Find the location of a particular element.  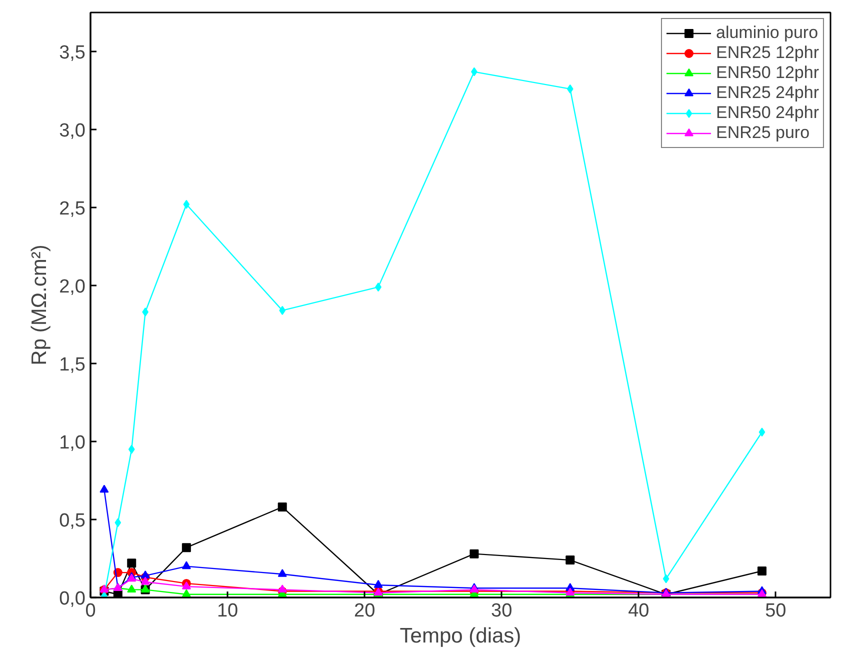

x-tick-label: 10 is located at coordinates (227, 611).